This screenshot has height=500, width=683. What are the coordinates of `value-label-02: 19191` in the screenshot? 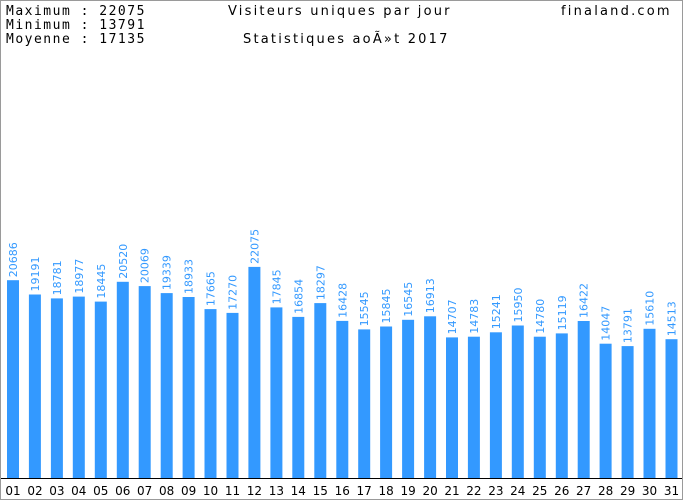 It's located at (35, 274).